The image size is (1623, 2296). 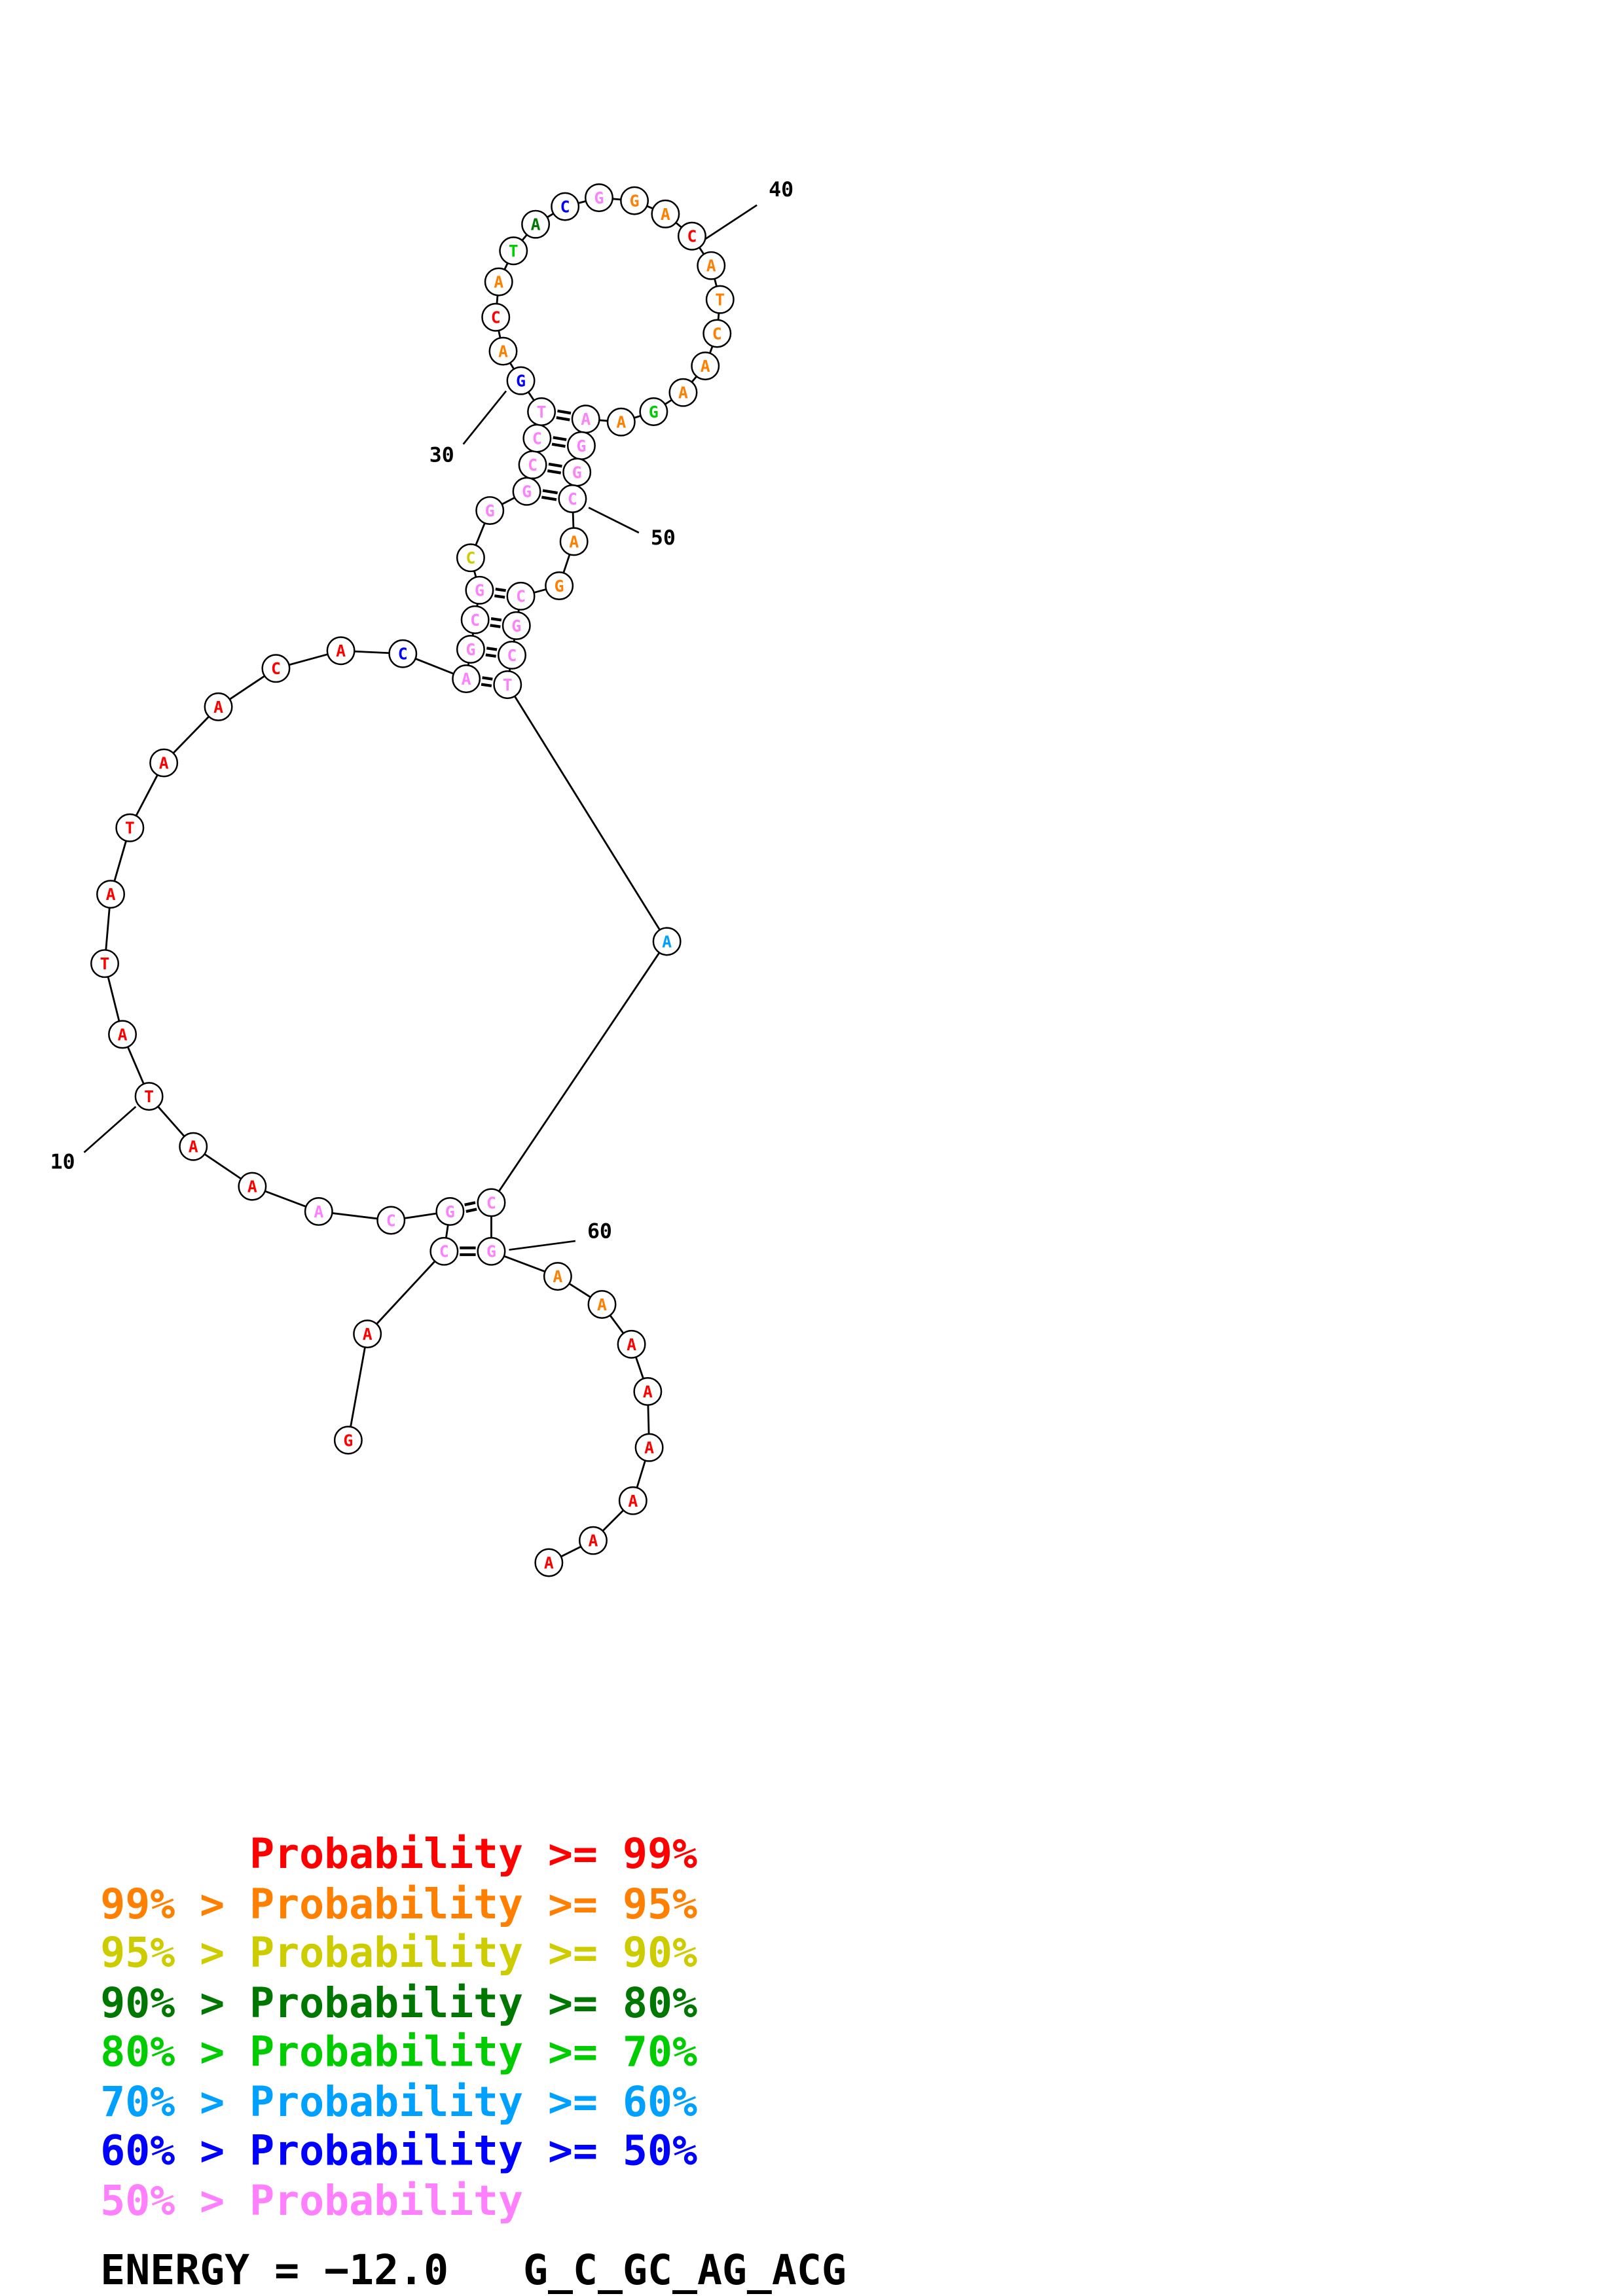 I want to click on nucleotide-33-T: T, so click(x=513, y=251).